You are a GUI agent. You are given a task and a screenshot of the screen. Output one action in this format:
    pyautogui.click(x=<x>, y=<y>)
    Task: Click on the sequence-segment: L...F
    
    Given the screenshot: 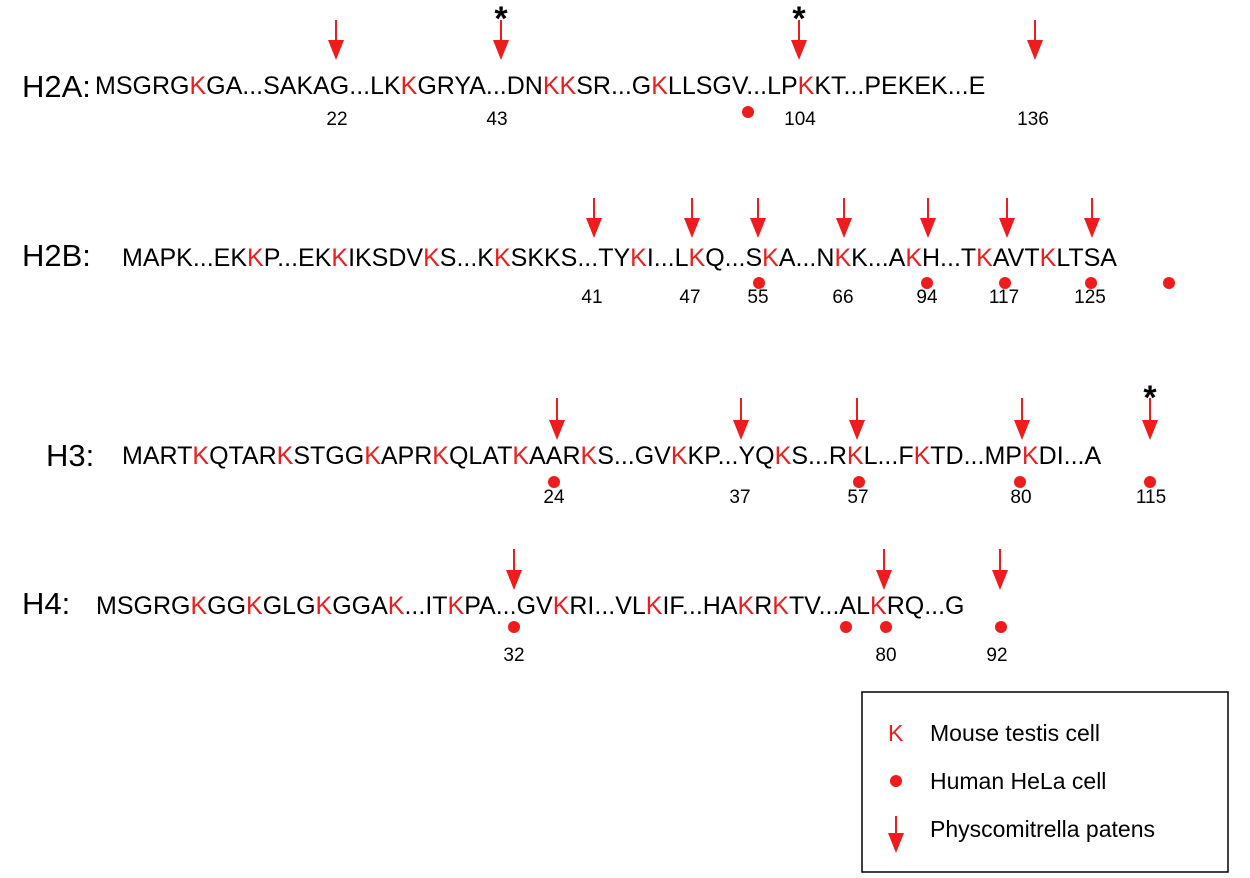 What is the action you would take?
    pyautogui.click(x=889, y=456)
    